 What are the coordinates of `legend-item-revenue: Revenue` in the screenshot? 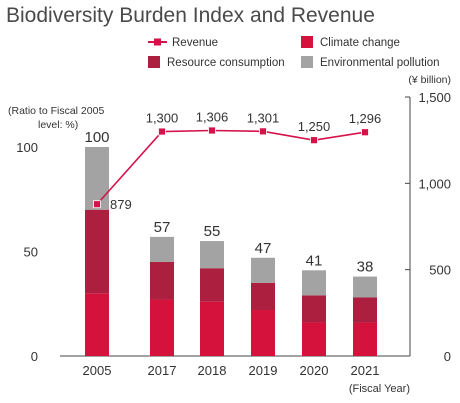 It's located at (183, 43).